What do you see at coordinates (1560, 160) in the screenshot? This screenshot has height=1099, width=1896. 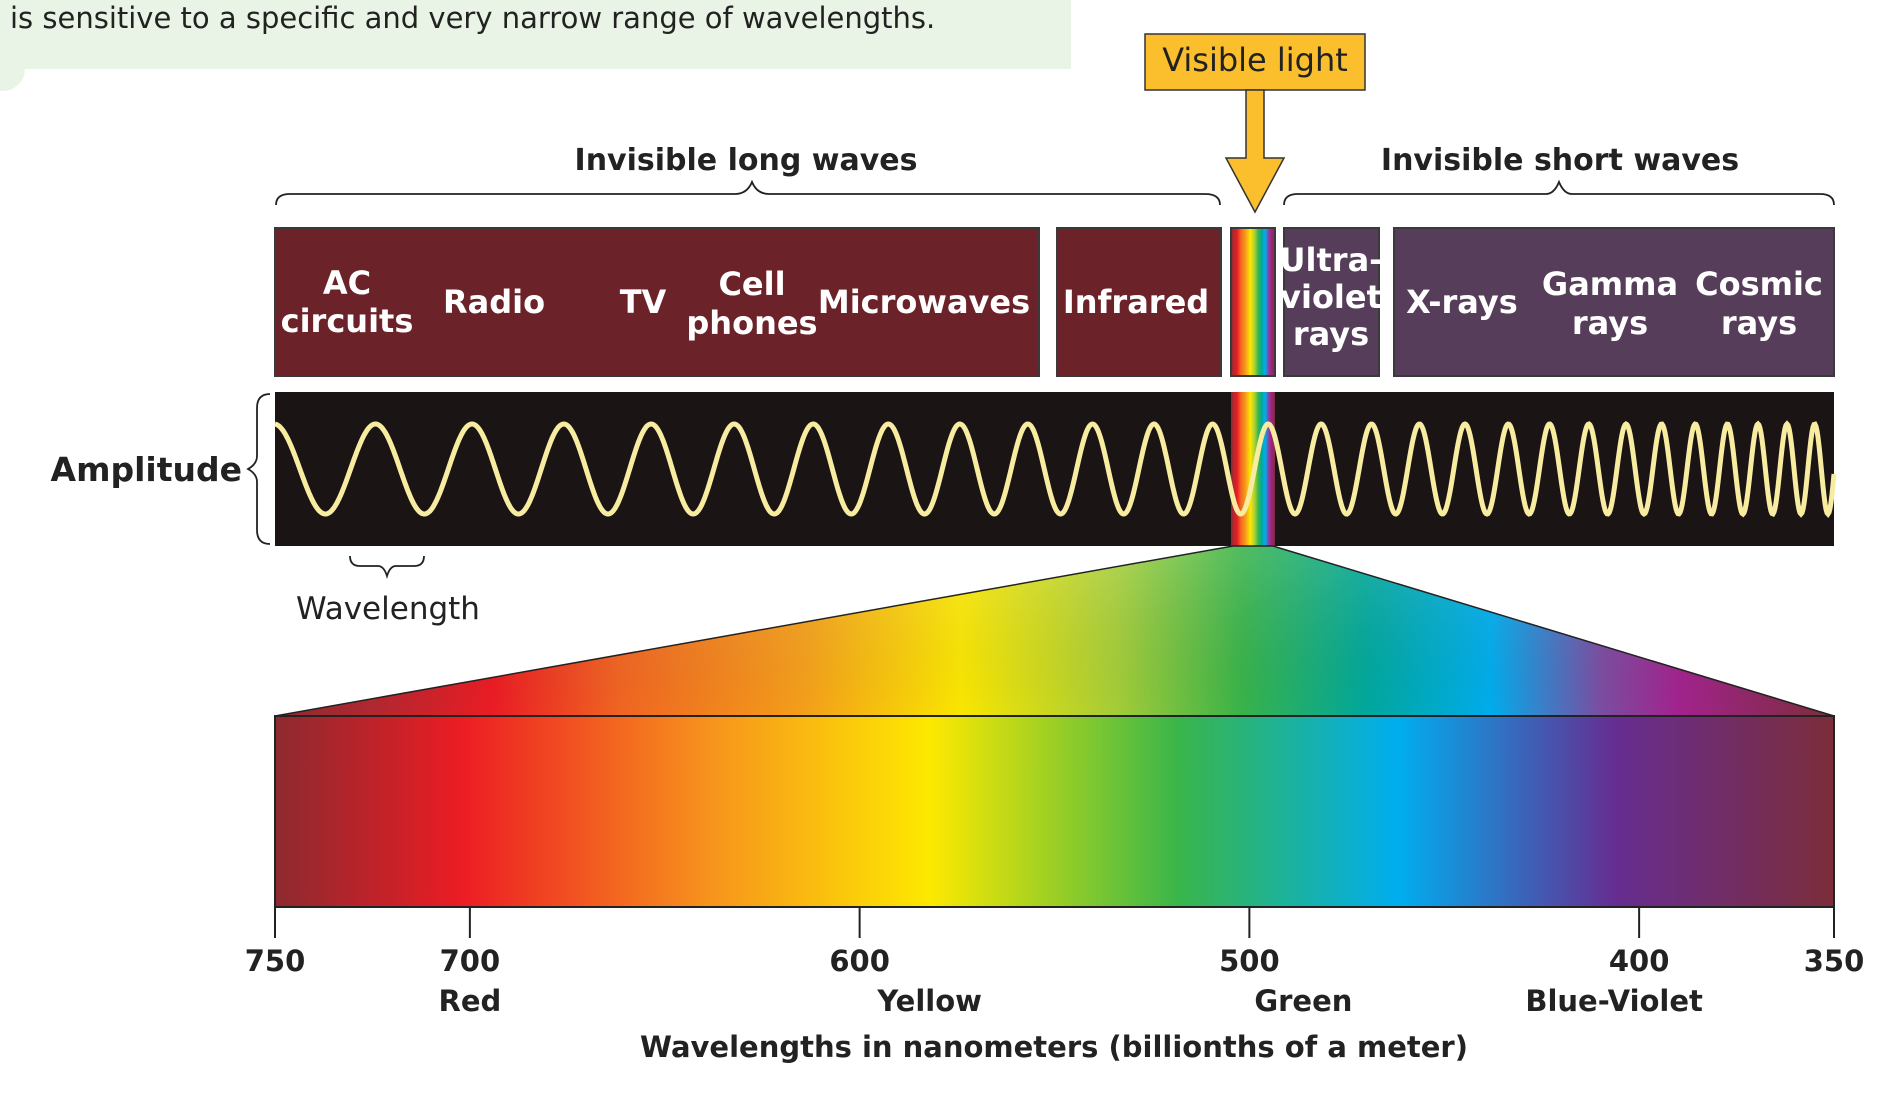 I see `short-waves-label: Invisible short waves` at bounding box center [1560, 160].